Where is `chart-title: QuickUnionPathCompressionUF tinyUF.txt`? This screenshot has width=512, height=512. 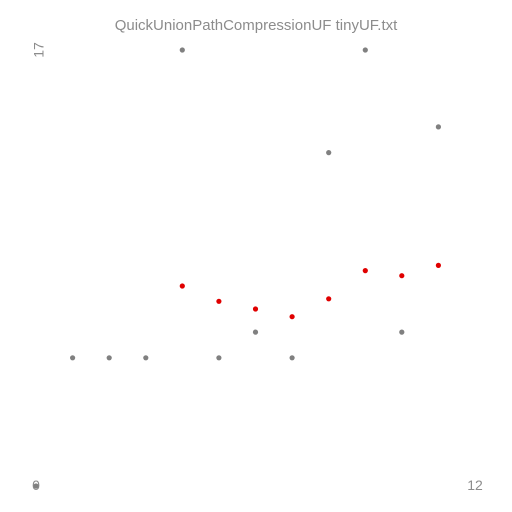 chart-title: QuickUnionPathCompressionUF tinyUF.txt is located at coordinates (256, 25).